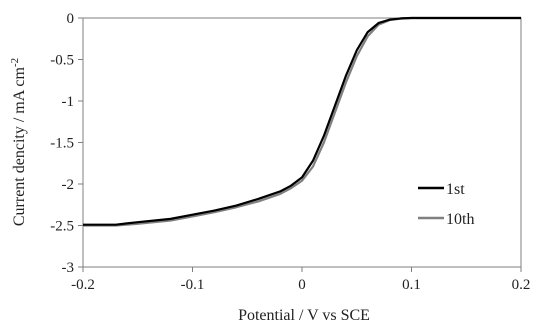 This screenshot has width=541, height=326. What do you see at coordinates (193, 285) in the screenshot?
I see `x-tick-label: -0.1` at bounding box center [193, 285].